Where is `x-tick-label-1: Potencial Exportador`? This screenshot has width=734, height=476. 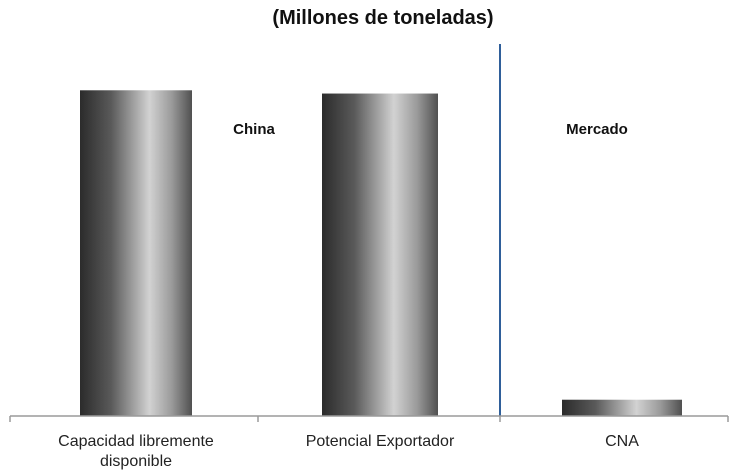 x-tick-label-1: Potencial Exportador is located at coordinates (380, 441).